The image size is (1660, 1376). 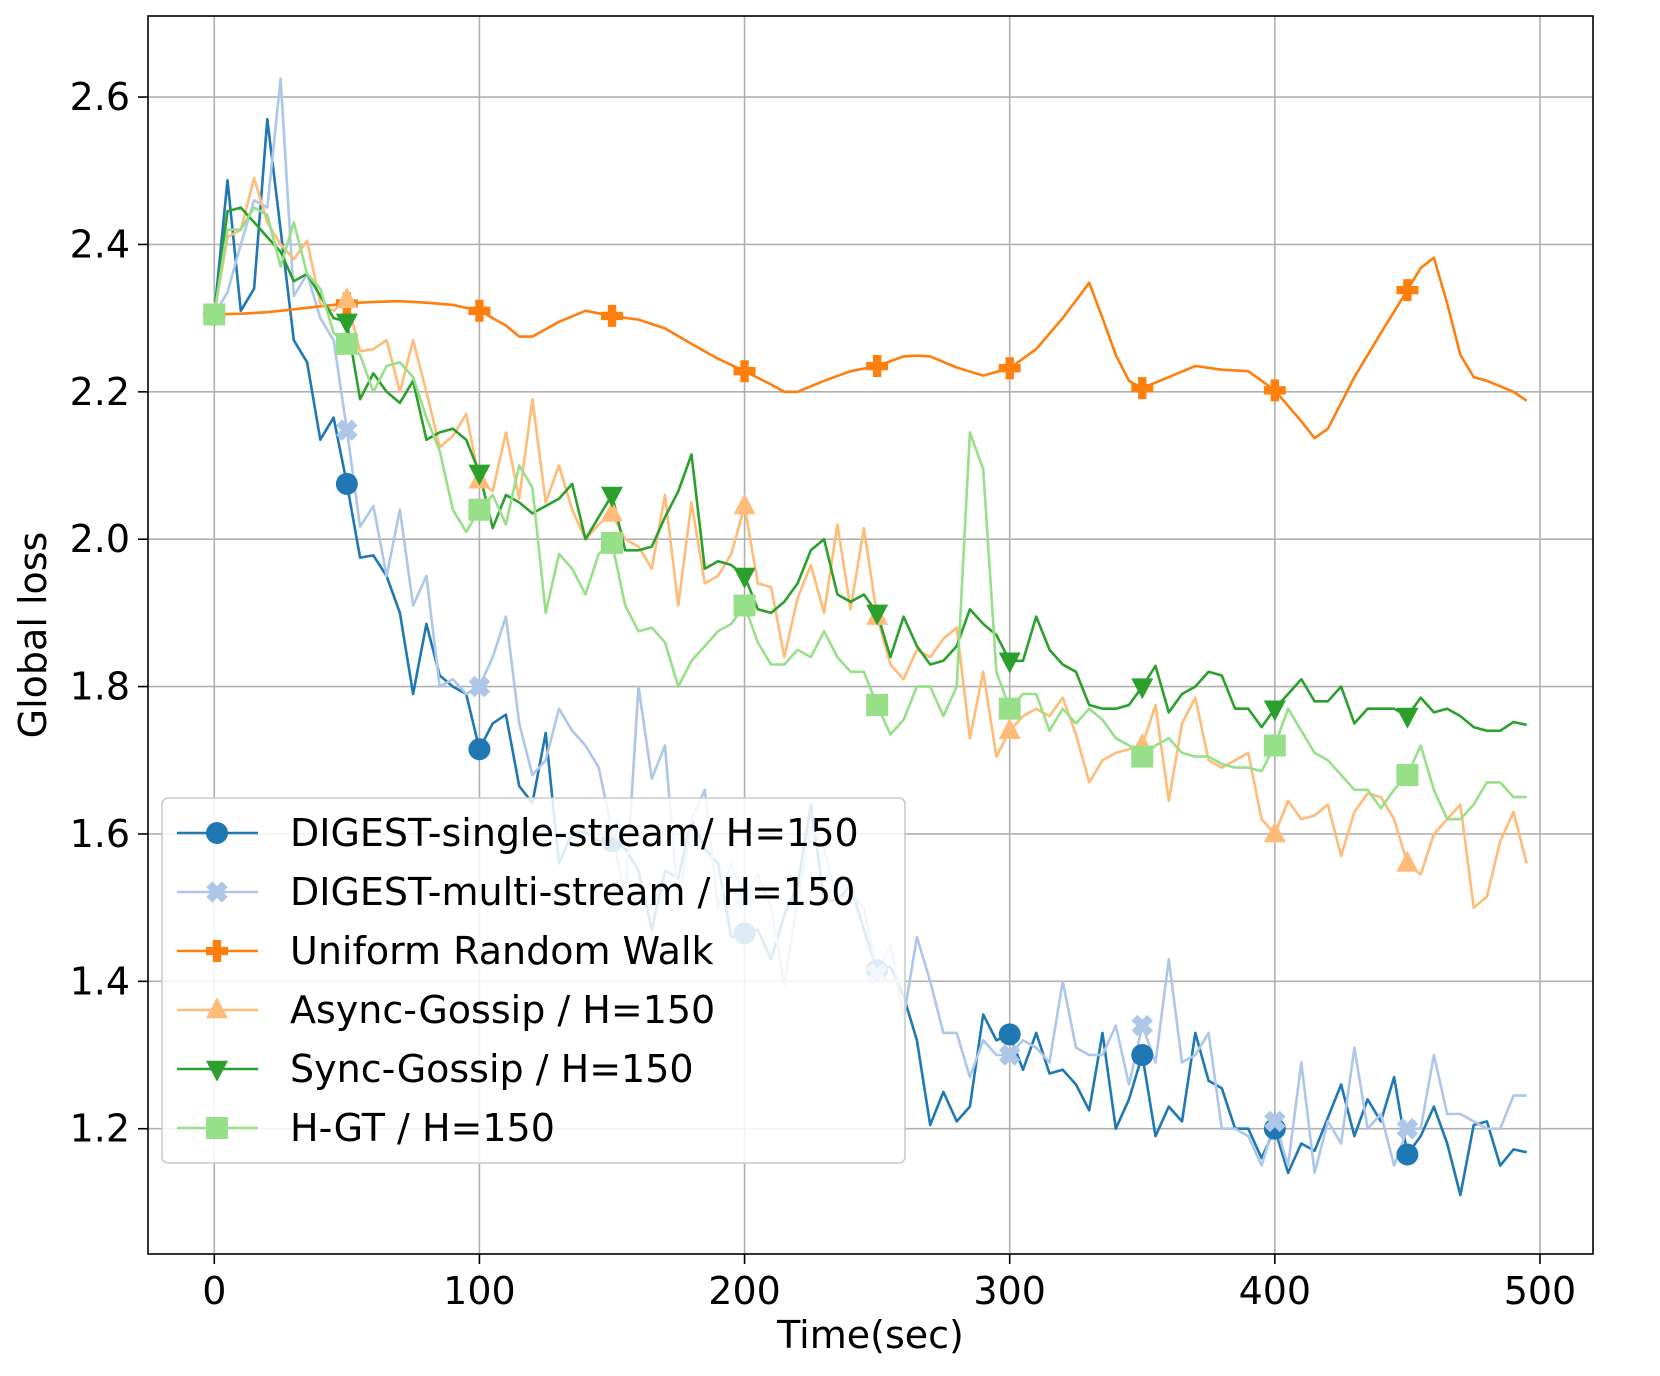 What do you see at coordinates (1275, 1291) in the screenshot?
I see `x-tick-label: 400` at bounding box center [1275, 1291].